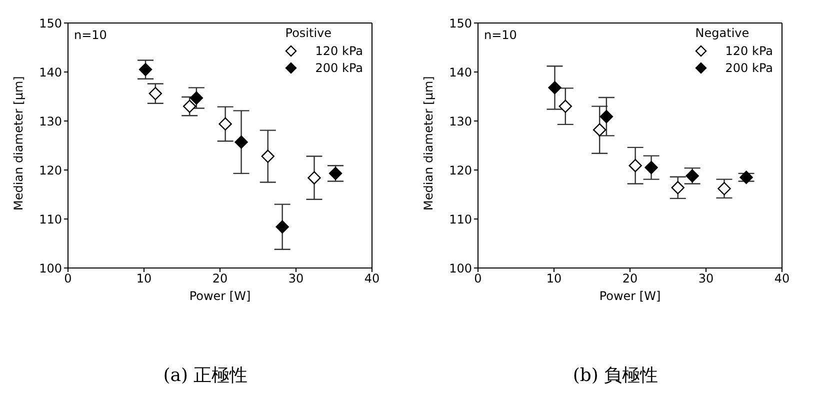 The height and width of the screenshot is (419, 830). Describe the element at coordinates (205, 375) in the screenshot. I see `text: (a) 正極性` at that location.